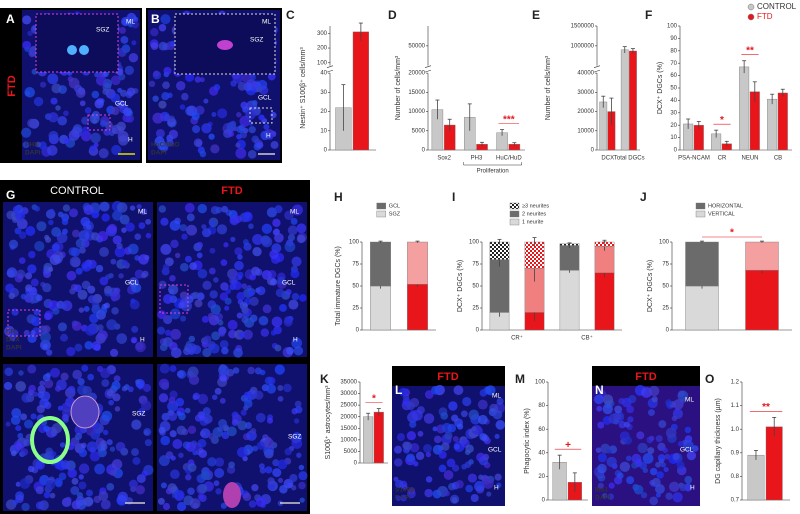 The width and height of the screenshot is (800, 514). I want to click on x-tick-label: CB, so click(778, 159).